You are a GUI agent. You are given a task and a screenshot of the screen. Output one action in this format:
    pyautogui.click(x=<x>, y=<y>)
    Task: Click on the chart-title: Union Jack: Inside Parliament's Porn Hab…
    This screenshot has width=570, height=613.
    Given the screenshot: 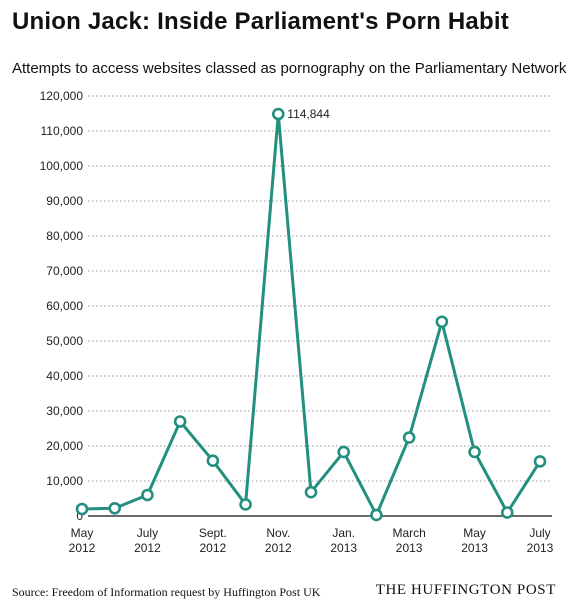 What is the action you would take?
    pyautogui.click(x=260, y=21)
    